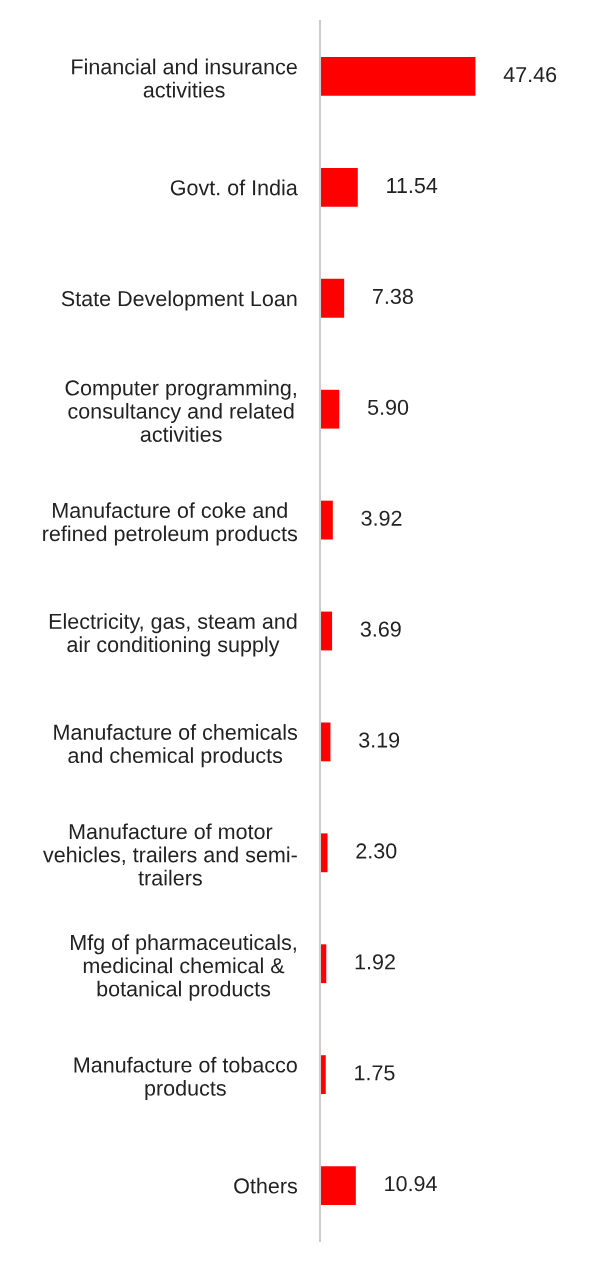 The image size is (606, 1261). I want to click on data-label: 7.38, so click(393, 296).